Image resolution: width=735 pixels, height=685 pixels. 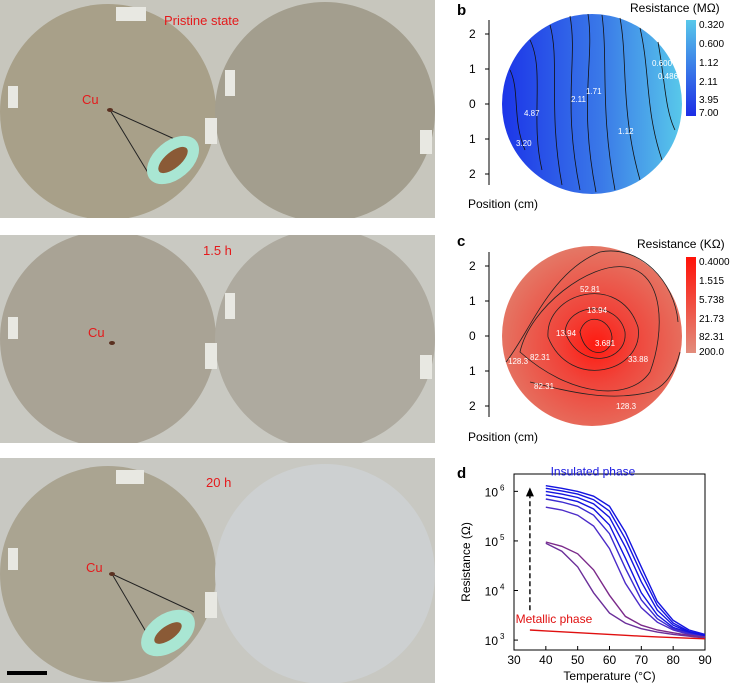 What do you see at coordinates (691, 305) in the screenshot?
I see `panel-c-colorbar` at bounding box center [691, 305].